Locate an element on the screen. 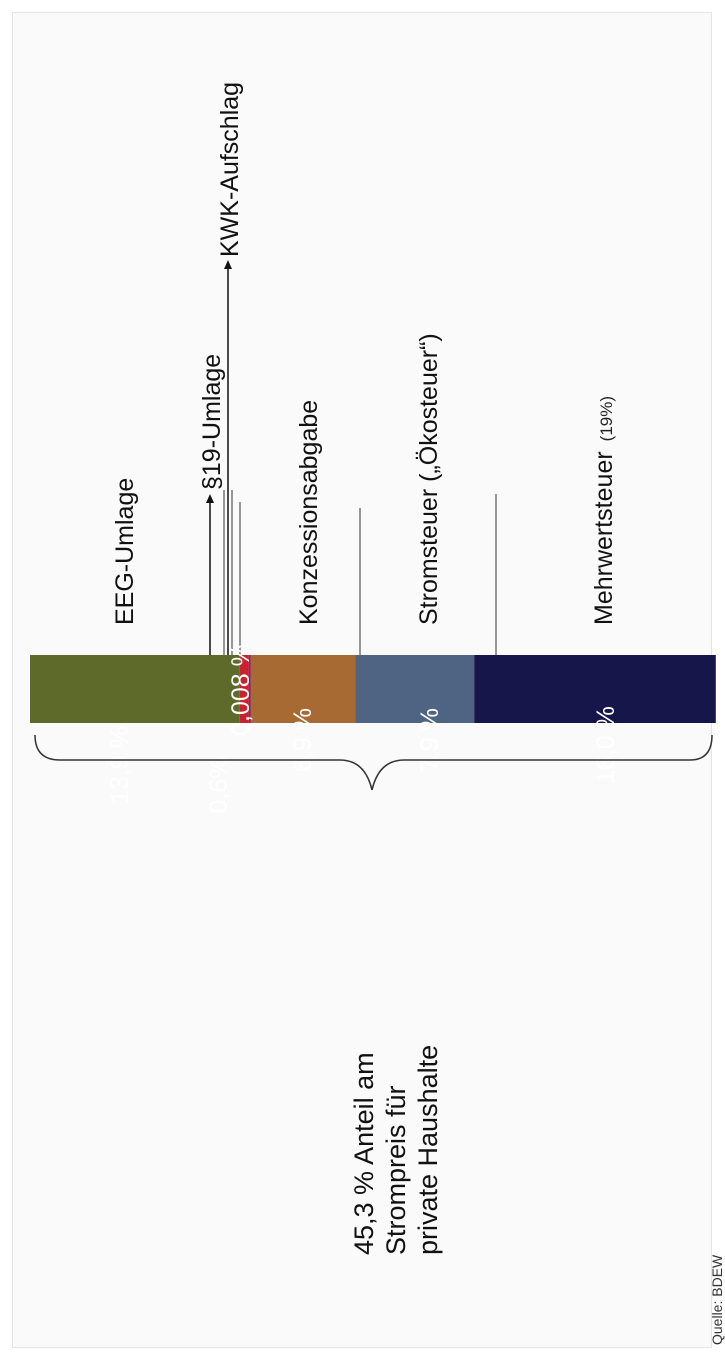  value-label-19-umlage: 0,6% is located at coordinates (219, 785).